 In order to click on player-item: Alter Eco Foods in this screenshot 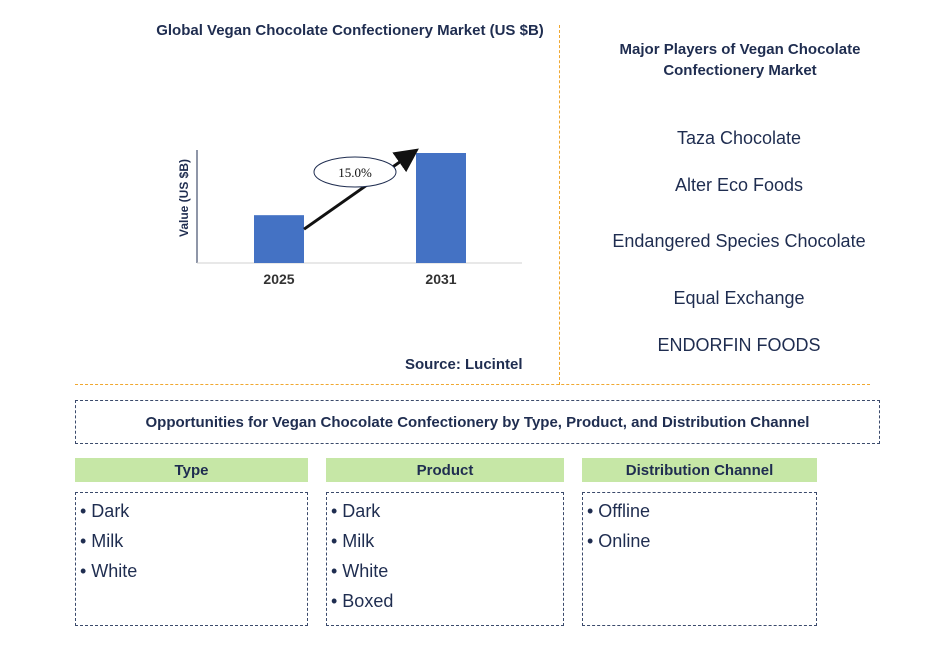, I will do `click(739, 185)`.